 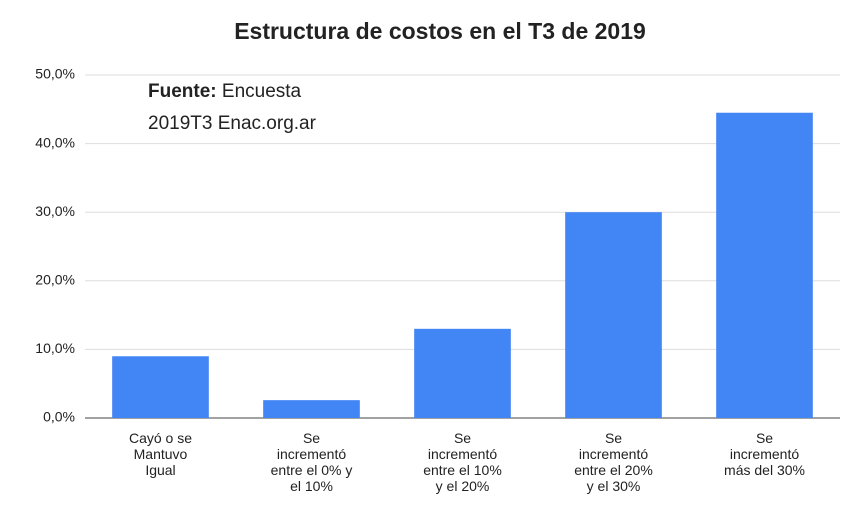 I want to click on x-tick-label: Se incrementó más del 30%, so click(x=764, y=454).